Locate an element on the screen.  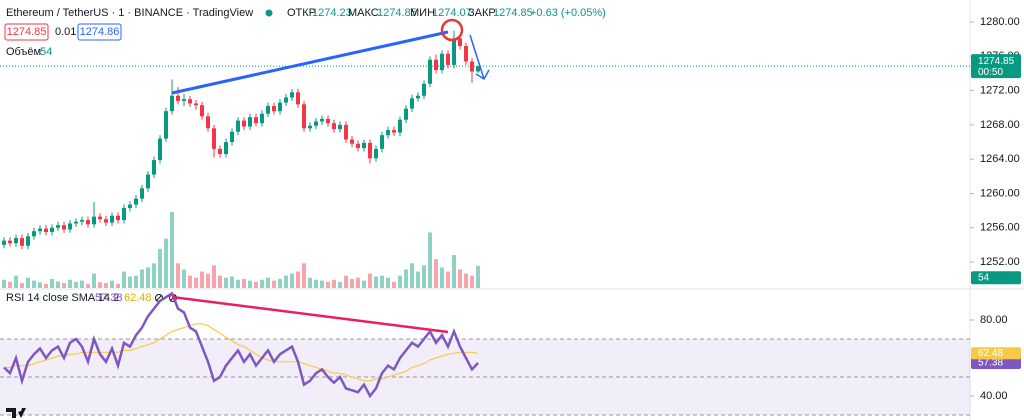
sell-price: 1274.85 is located at coordinates (27, 32).